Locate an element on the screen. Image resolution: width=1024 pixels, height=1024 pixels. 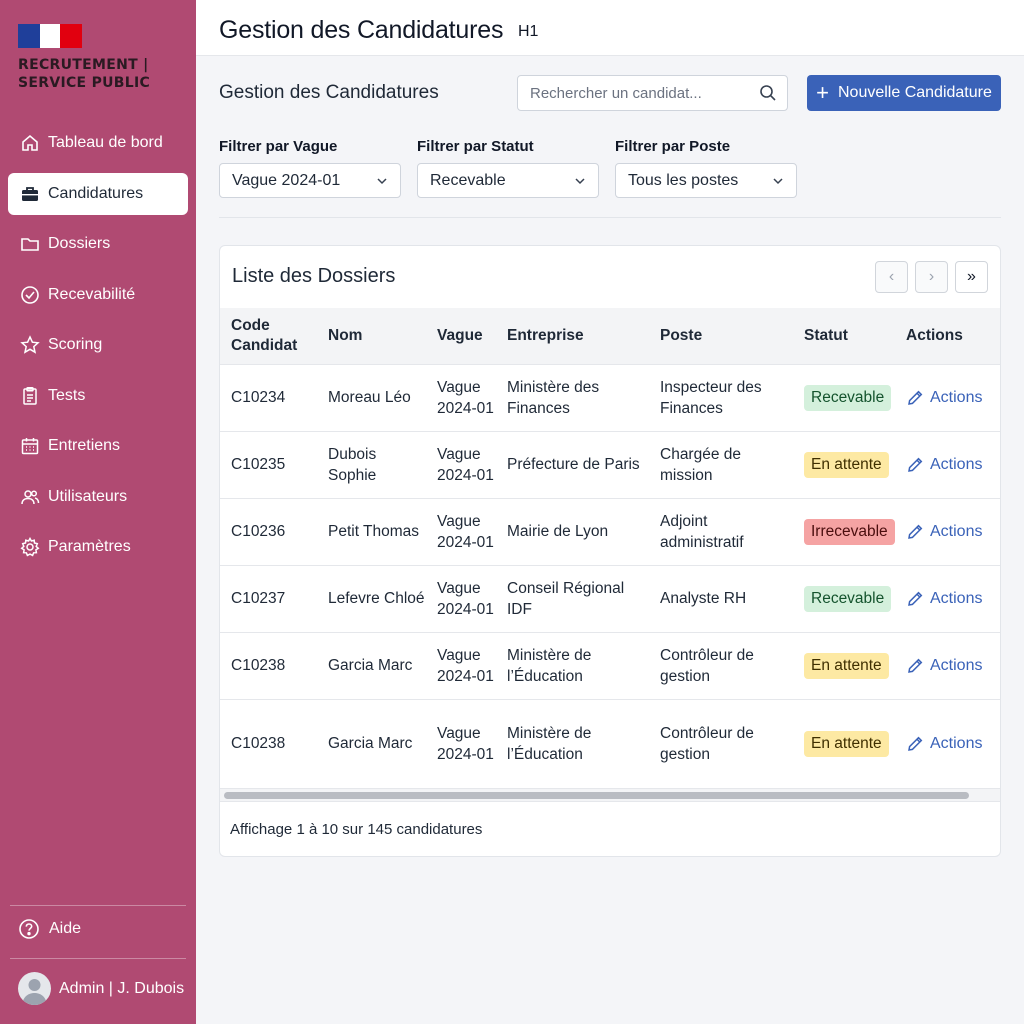
sidebar-item-tableau-de-bord: Tableau de bord is located at coordinates (98, 143).